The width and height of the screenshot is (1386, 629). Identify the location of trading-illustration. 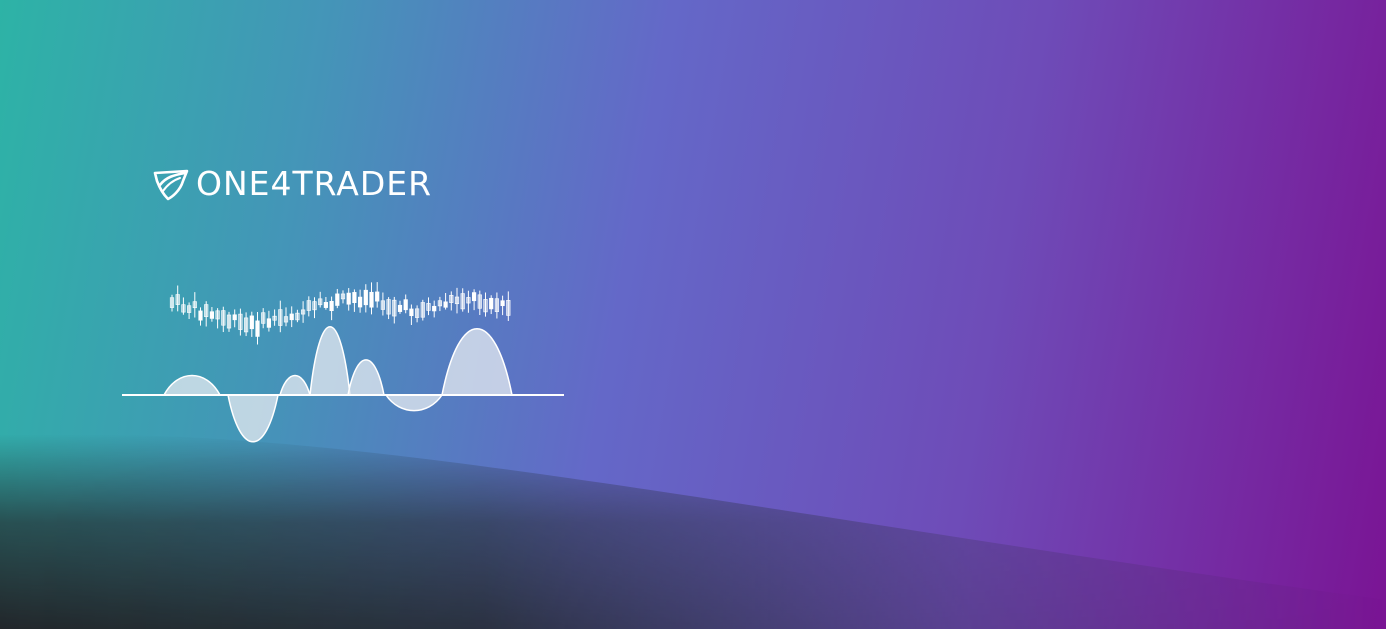
(343, 362).